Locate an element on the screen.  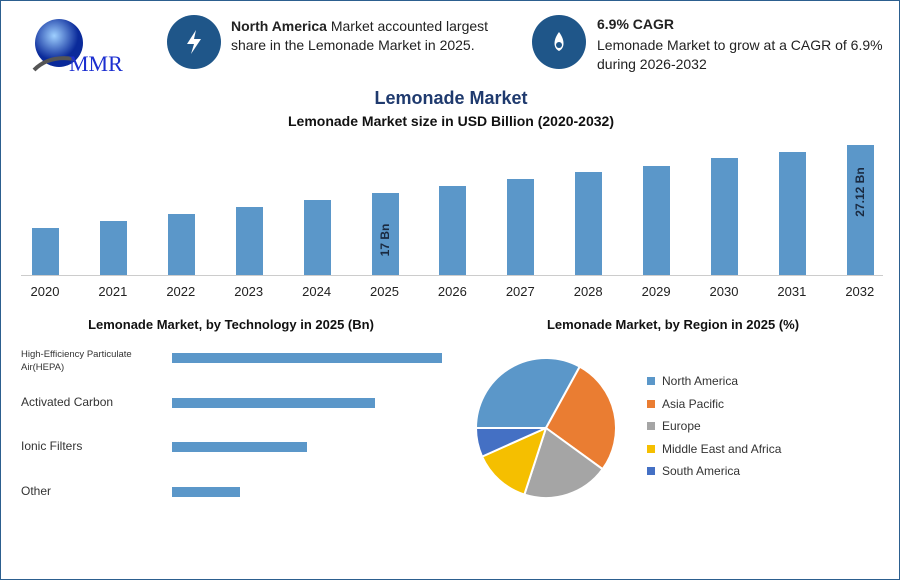
bar-2024 is located at coordinates (317, 237).